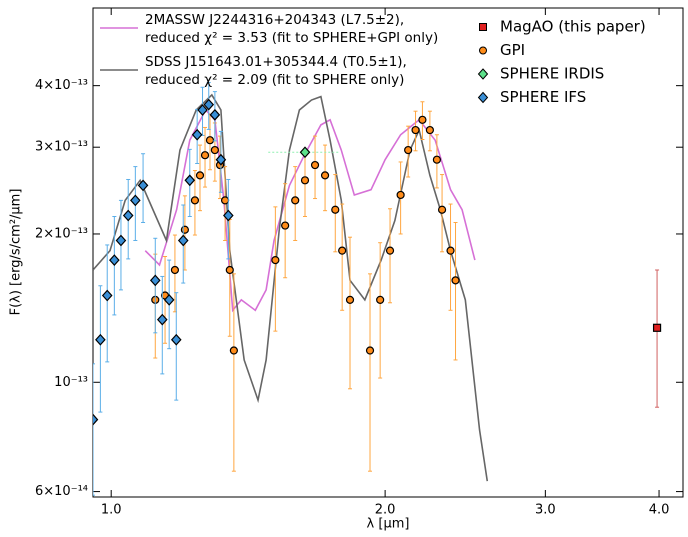  What do you see at coordinates (543, 97) in the screenshot?
I see `legend-label: SPHERE IFS` at bounding box center [543, 97].